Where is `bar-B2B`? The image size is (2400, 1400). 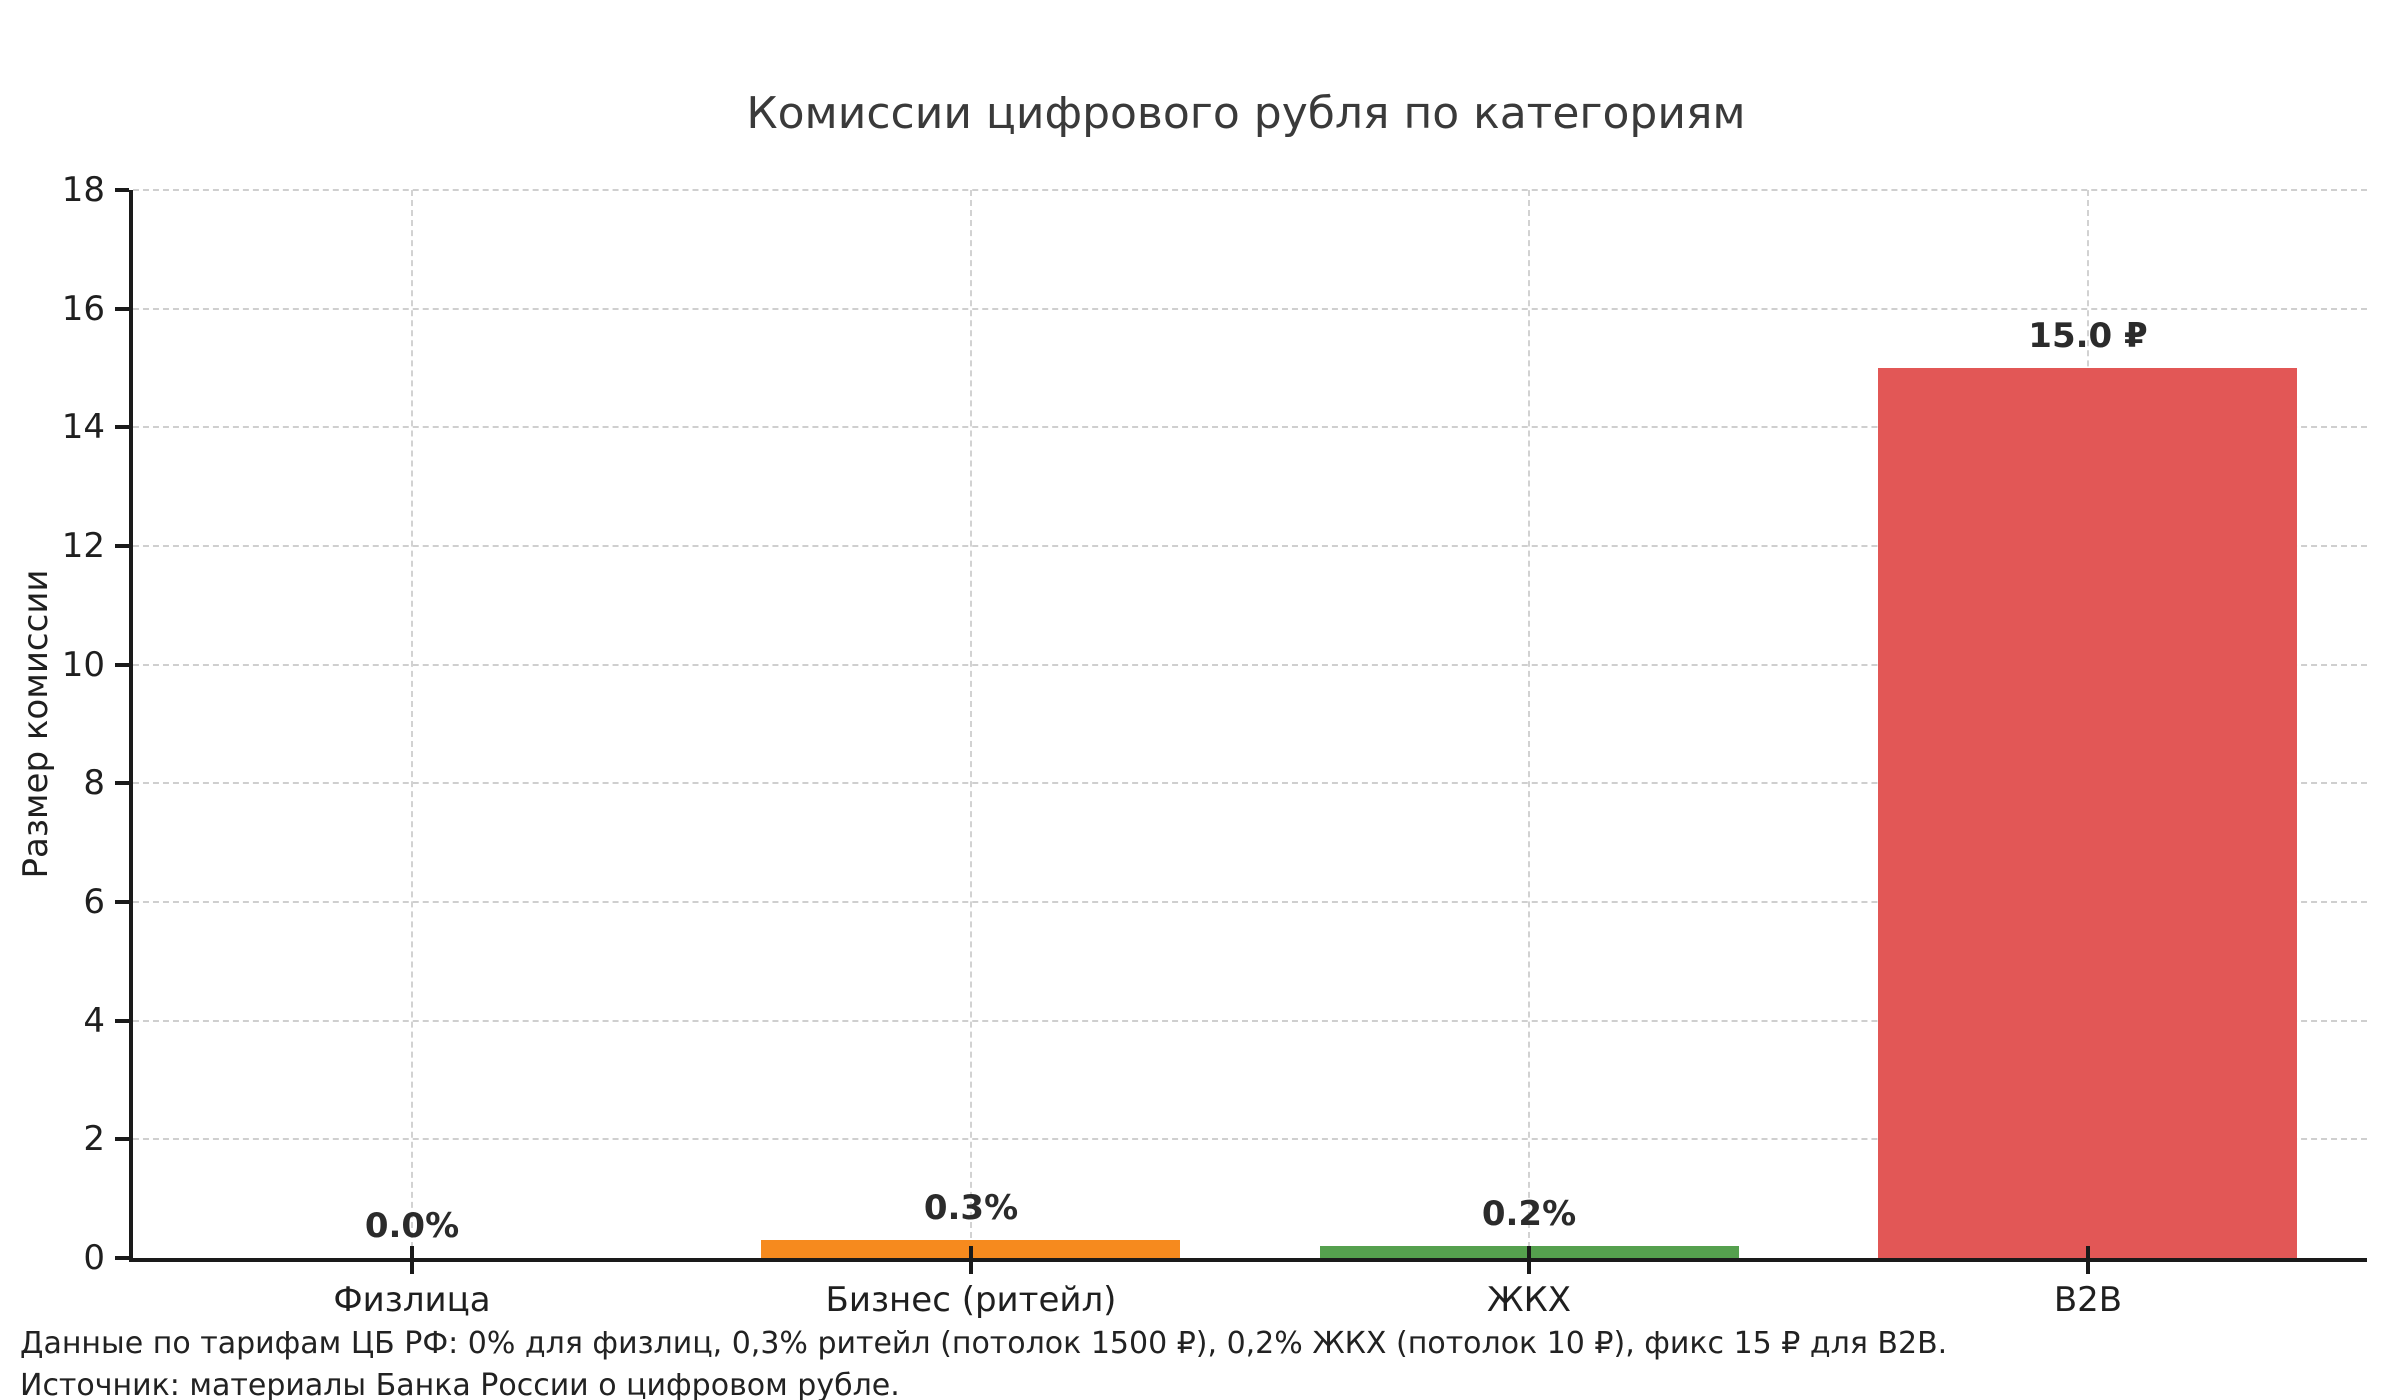
bar-B2B is located at coordinates (2087, 813).